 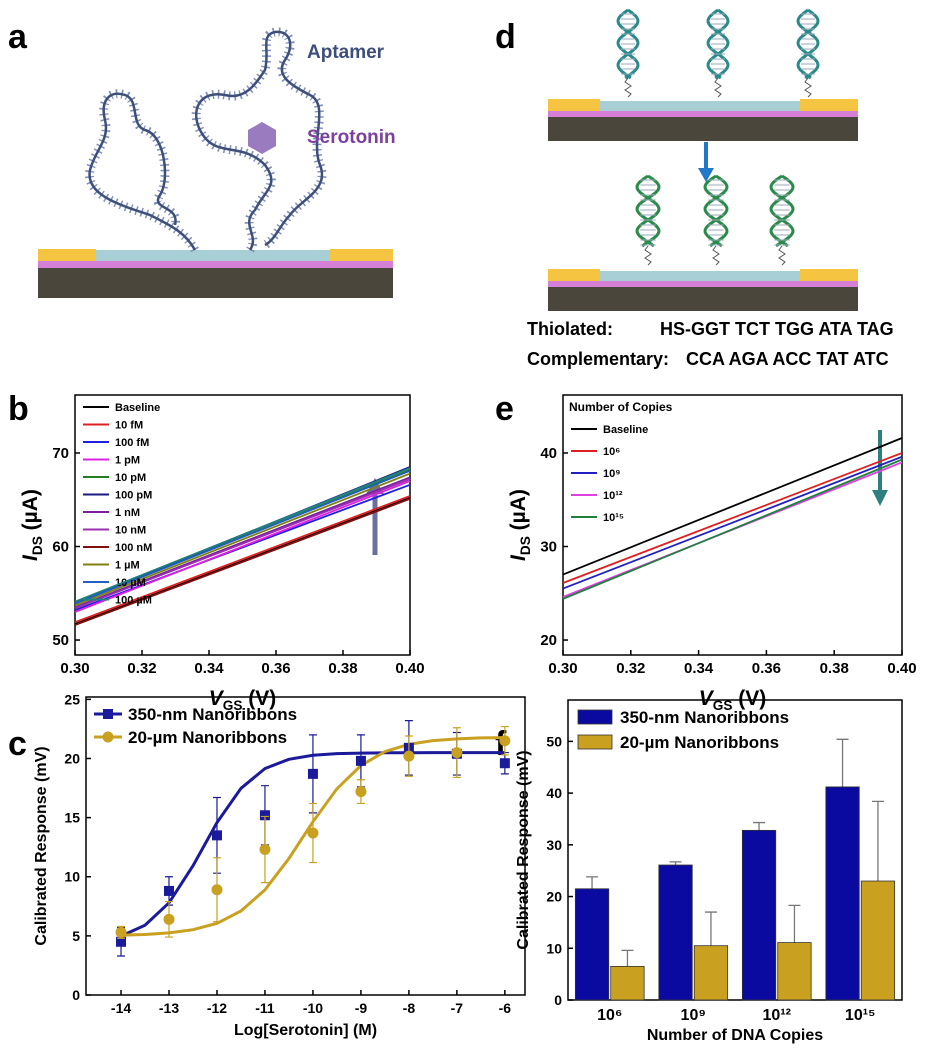 I want to click on legend-label: 10¹⁵, so click(x=613, y=518).